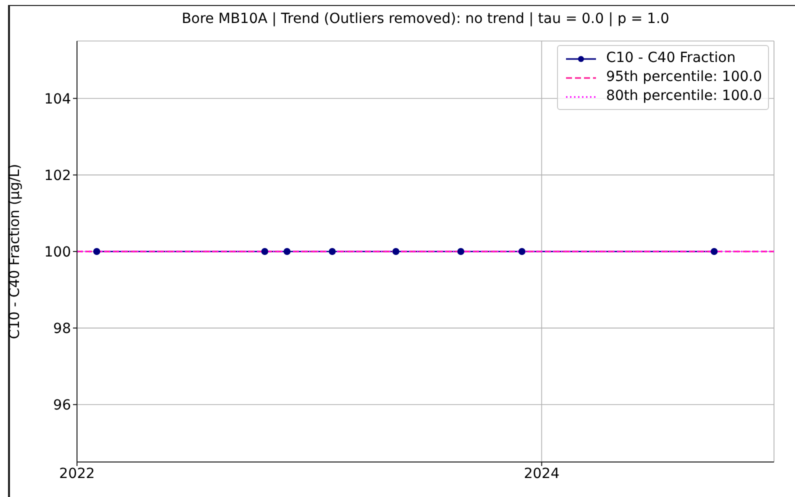 The width and height of the screenshot is (795, 497). Describe the element at coordinates (671, 58) in the screenshot. I see `legend-label: C10 - C40 Fraction` at that location.